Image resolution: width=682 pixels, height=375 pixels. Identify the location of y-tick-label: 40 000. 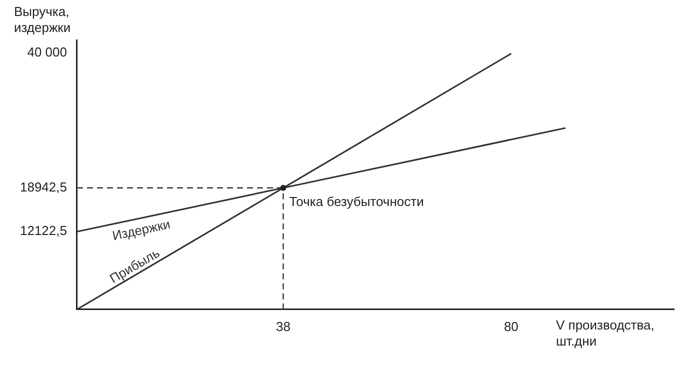
(47, 52).